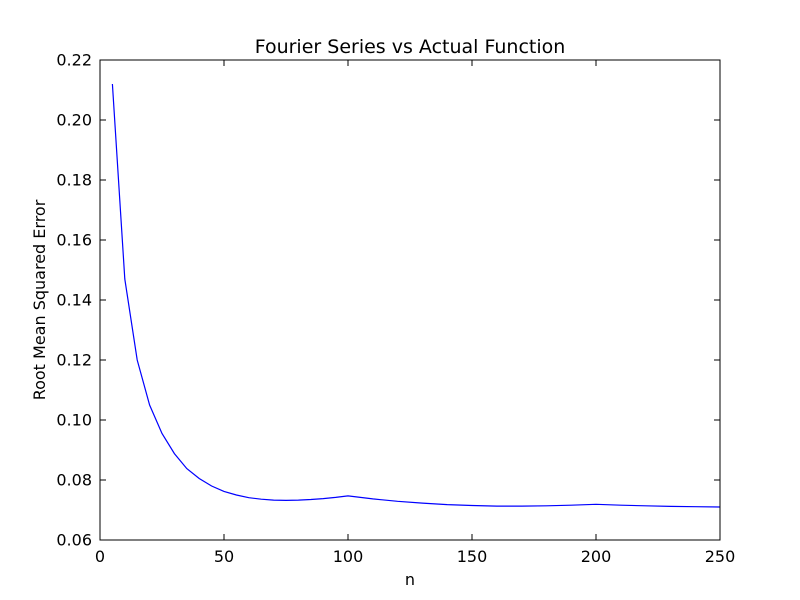 The height and width of the screenshot is (600, 800). What do you see at coordinates (74, 240) in the screenshot?
I see `y-tick-label: 0.16` at bounding box center [74, 240].